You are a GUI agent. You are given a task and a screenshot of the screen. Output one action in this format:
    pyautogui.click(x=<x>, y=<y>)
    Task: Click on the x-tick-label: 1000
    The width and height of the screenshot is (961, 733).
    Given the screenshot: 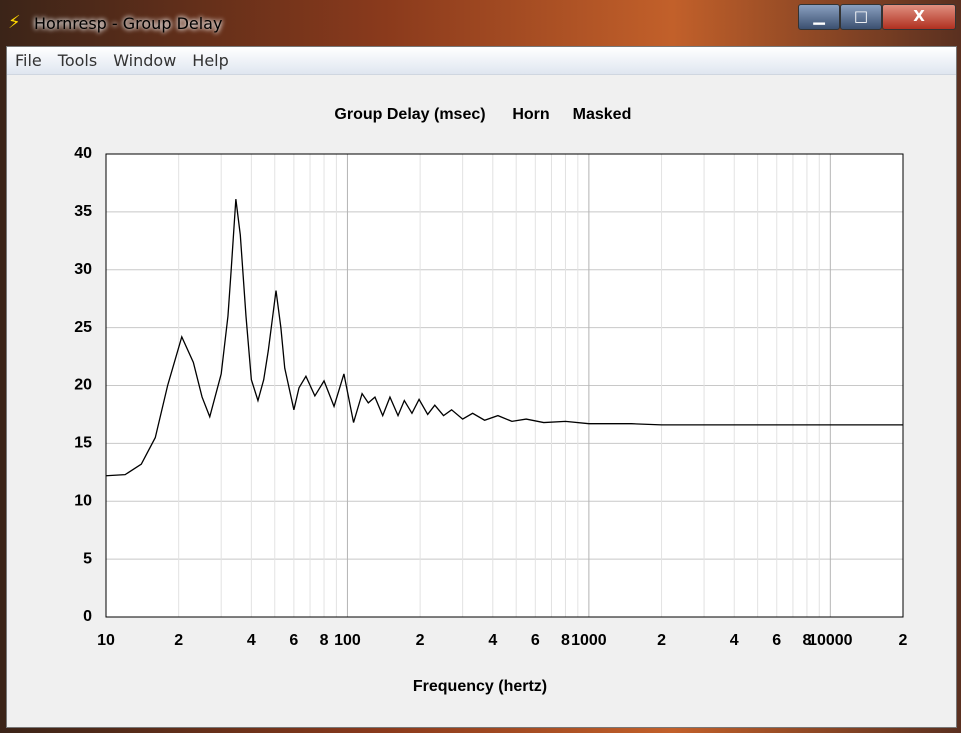 What is the action you would take?
    pyautogui.click(x=589, y=640)
    